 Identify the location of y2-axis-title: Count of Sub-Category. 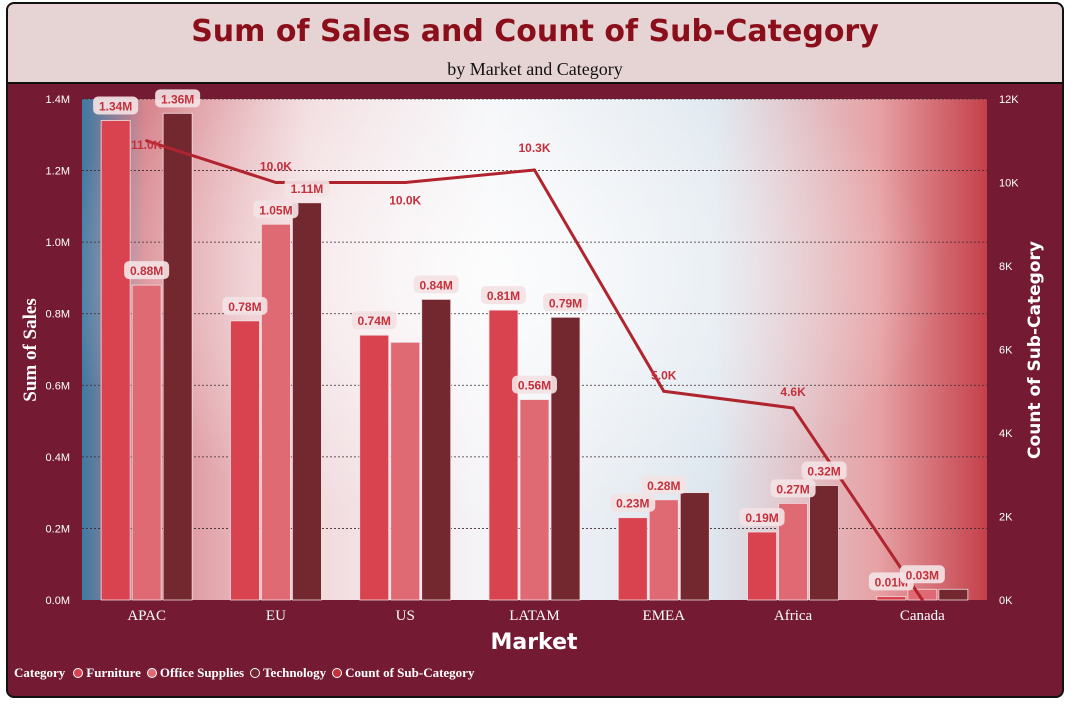
(1035, 350).